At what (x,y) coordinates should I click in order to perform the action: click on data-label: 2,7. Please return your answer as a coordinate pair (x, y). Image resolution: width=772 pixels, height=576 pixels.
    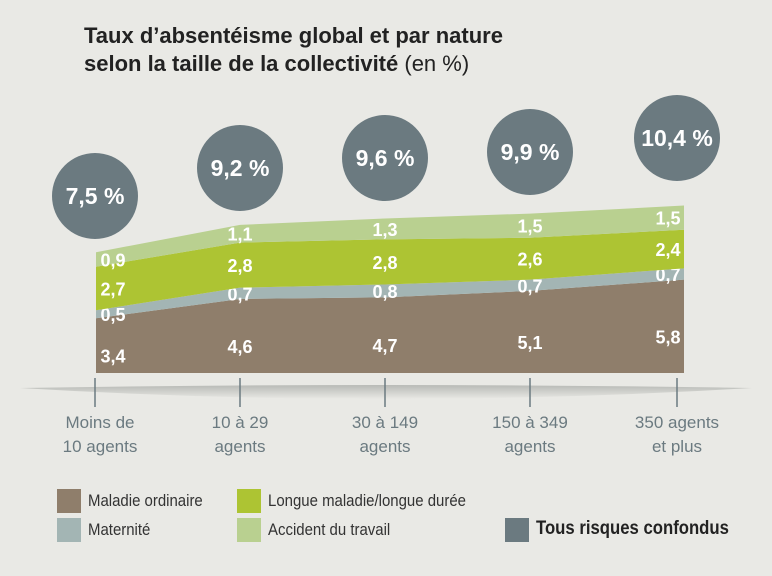
    Looking at the image, I should click on (112, 289).